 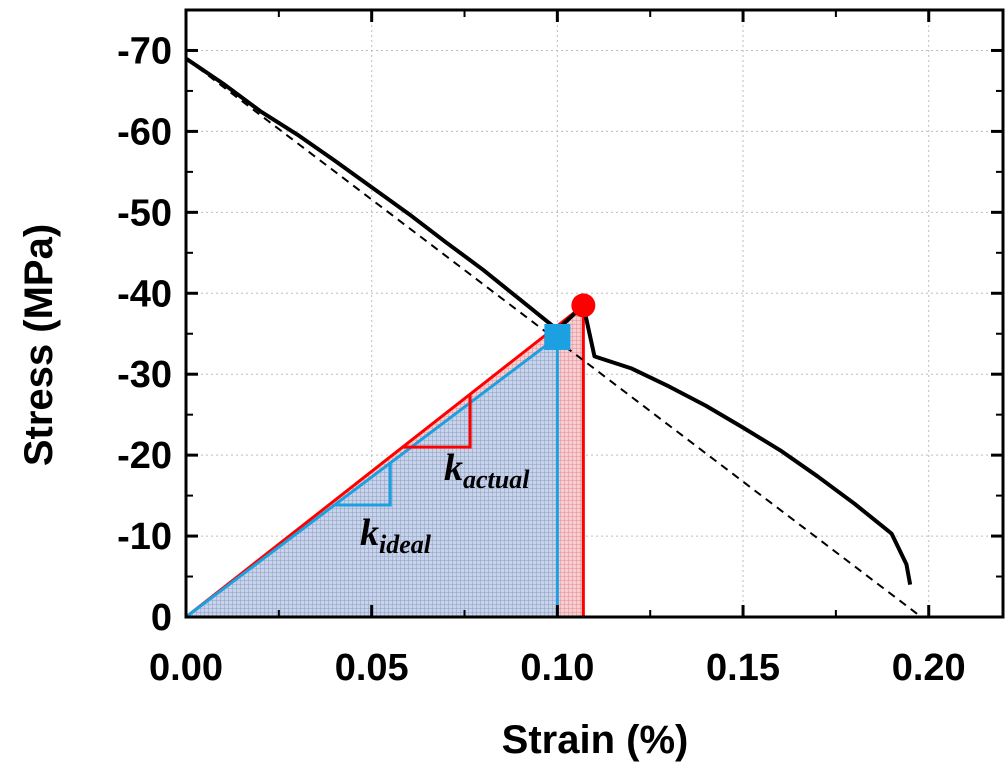 What do you see at coordinates (186, 668) in the screenshot?
I see `x-tick-label: 0.00` at bounding box center [186, 668].